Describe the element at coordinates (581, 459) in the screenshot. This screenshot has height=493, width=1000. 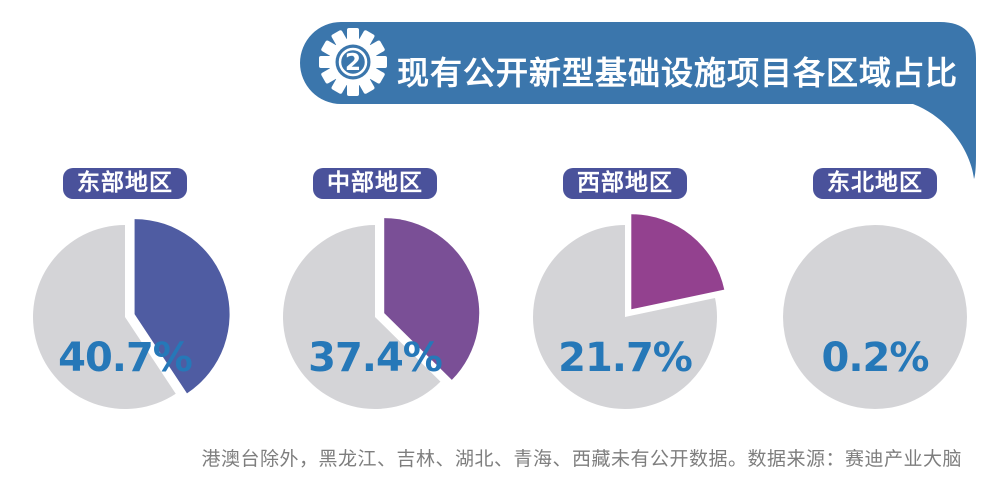
I see `footnote: 港澳台除外，黑龙江、吉林、湖北、青海、西藏未有公开数据。数据来源：赛迪产业大脑` at that location.